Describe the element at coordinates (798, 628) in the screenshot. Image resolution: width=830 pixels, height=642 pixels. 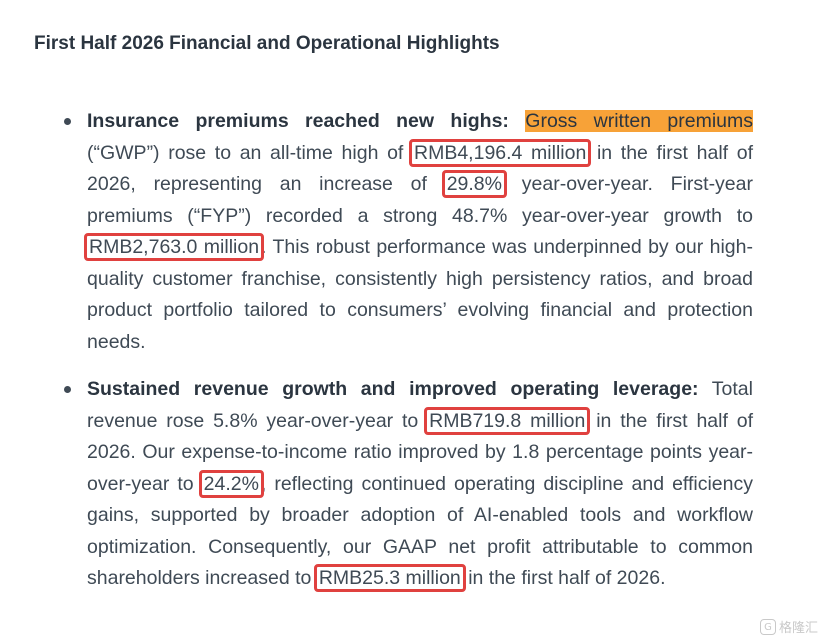
I see `watermark-text: 格隆汇` at that location.